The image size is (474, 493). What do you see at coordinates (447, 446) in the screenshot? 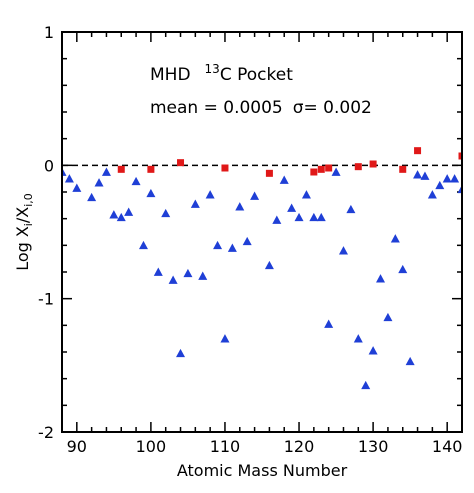
I see `x-tick-label: 140` at bounding box center [447, 446].